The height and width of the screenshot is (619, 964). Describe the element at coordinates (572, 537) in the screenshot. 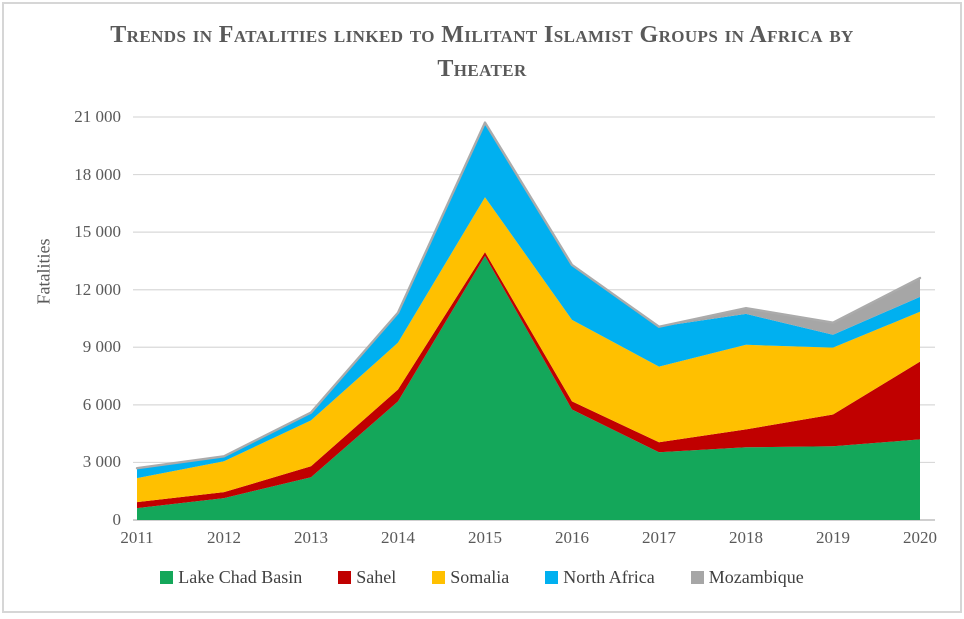

I see `x-tick-label: 2016` at that location.